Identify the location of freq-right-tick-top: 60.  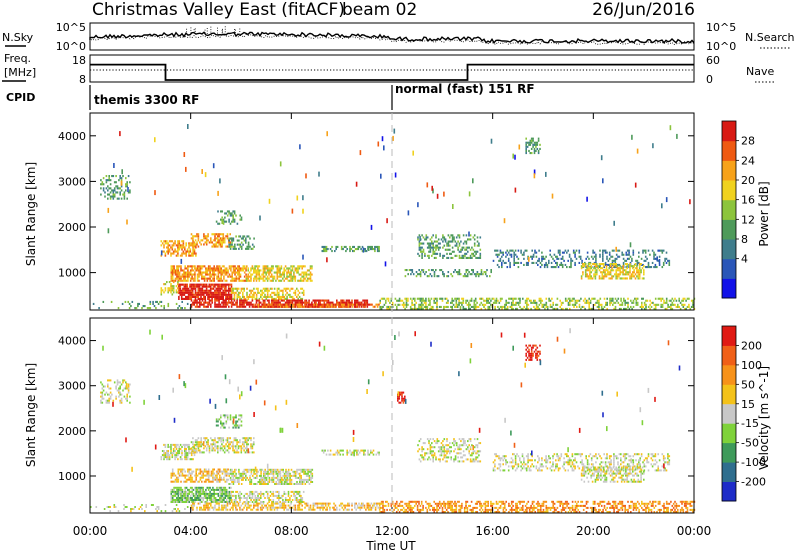
(713, 60).